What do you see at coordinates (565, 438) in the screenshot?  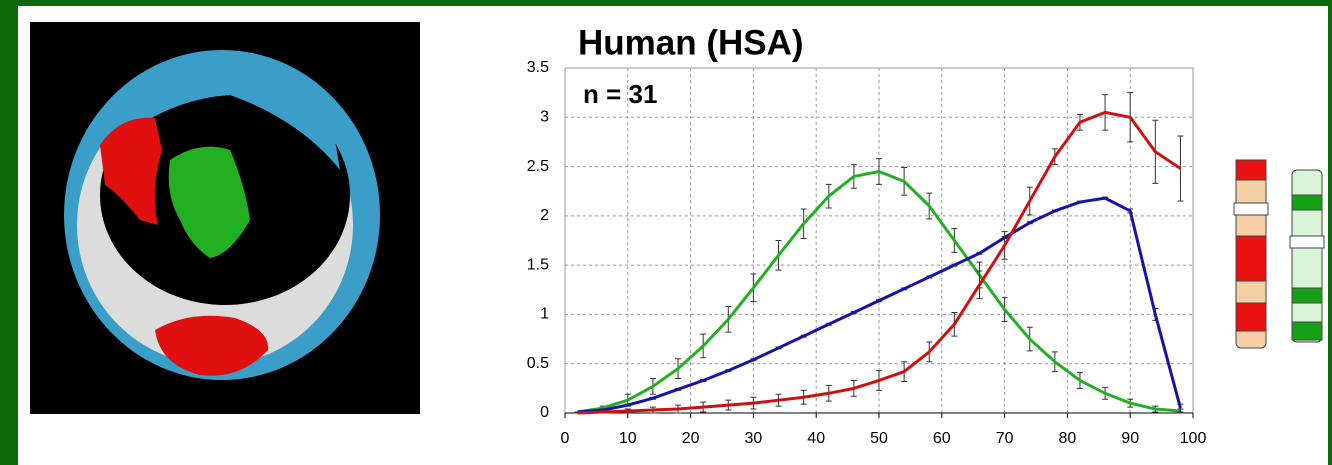 I see `x-tick-label: 0` at bounding box center [565, 438].